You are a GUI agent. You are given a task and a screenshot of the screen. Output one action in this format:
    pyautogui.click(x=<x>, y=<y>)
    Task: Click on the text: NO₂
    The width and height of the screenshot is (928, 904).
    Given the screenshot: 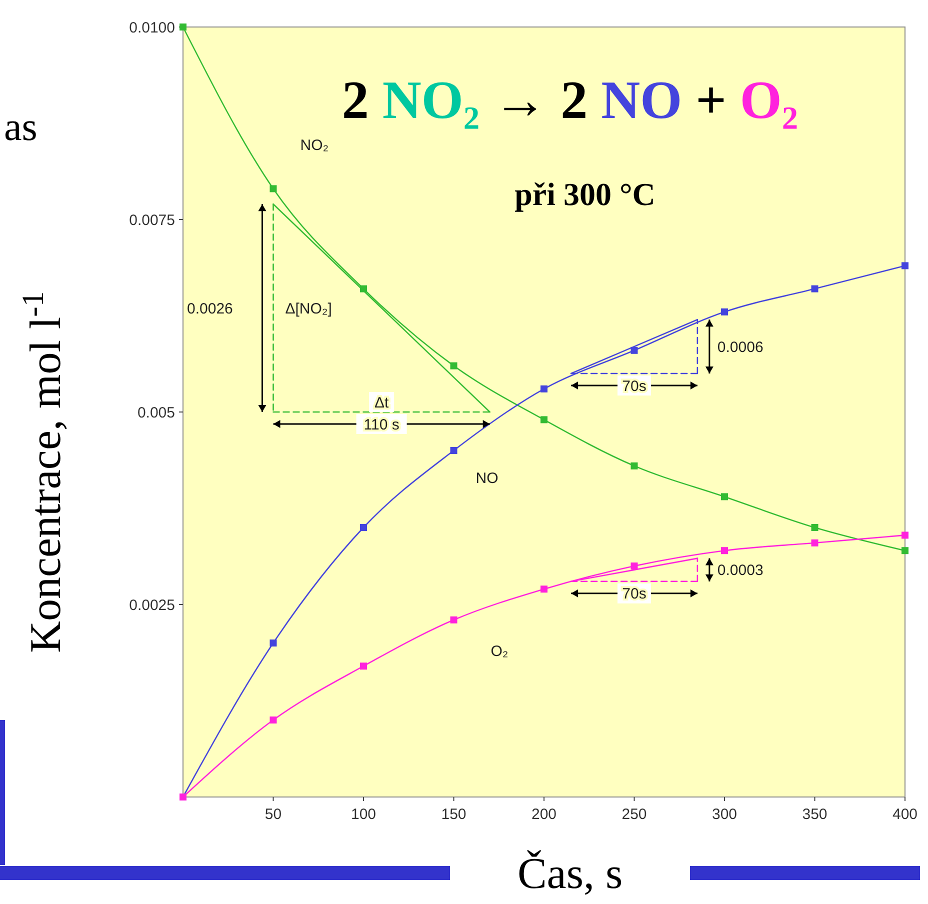 What is the action you would take?
    pyautogui.click(x=314, y=145)
    